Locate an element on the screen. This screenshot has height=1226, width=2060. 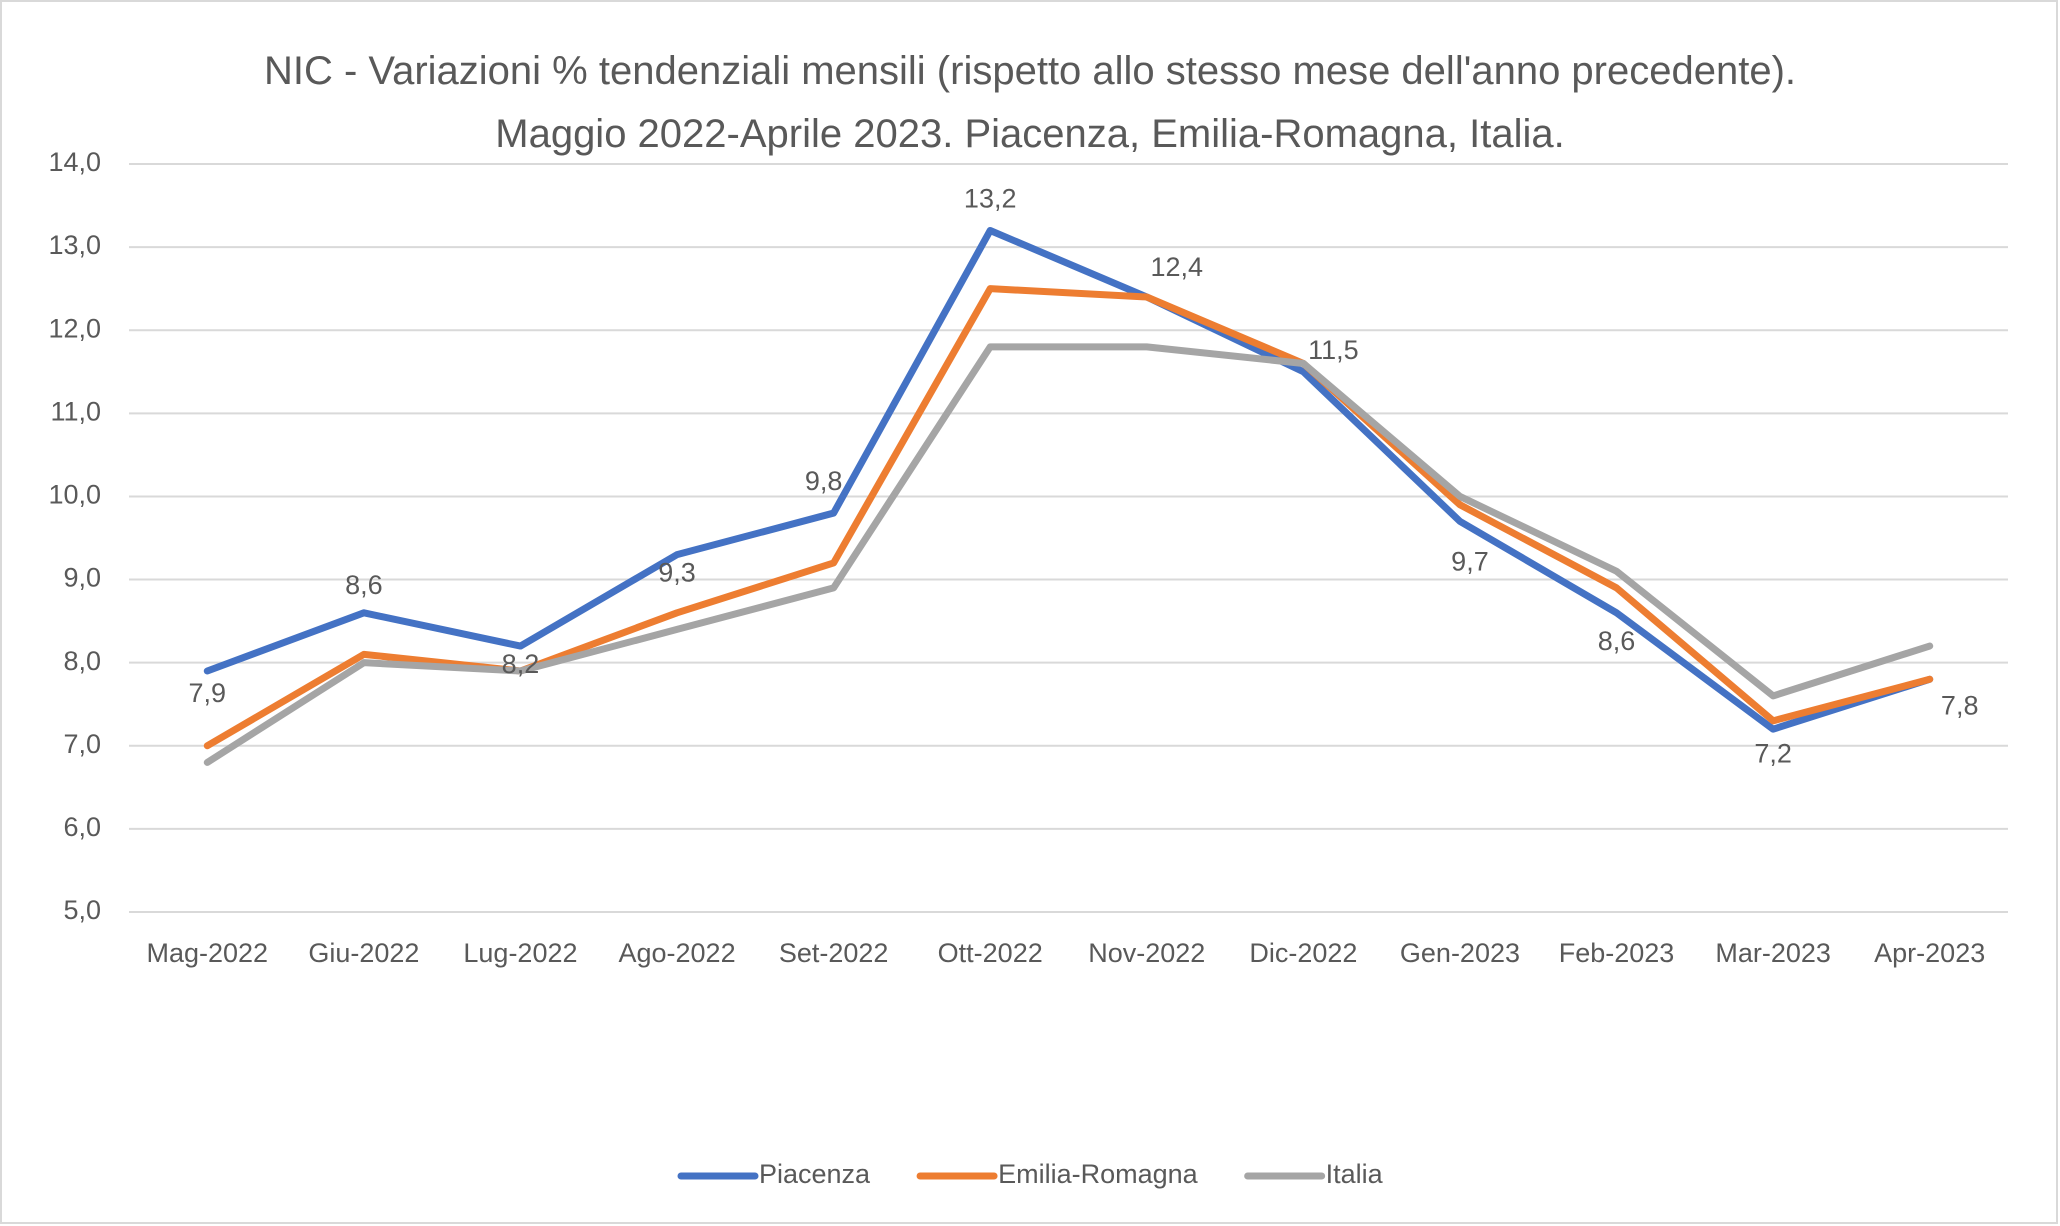
y-tick-label: 14,0 is located at coordinates (74, 162).